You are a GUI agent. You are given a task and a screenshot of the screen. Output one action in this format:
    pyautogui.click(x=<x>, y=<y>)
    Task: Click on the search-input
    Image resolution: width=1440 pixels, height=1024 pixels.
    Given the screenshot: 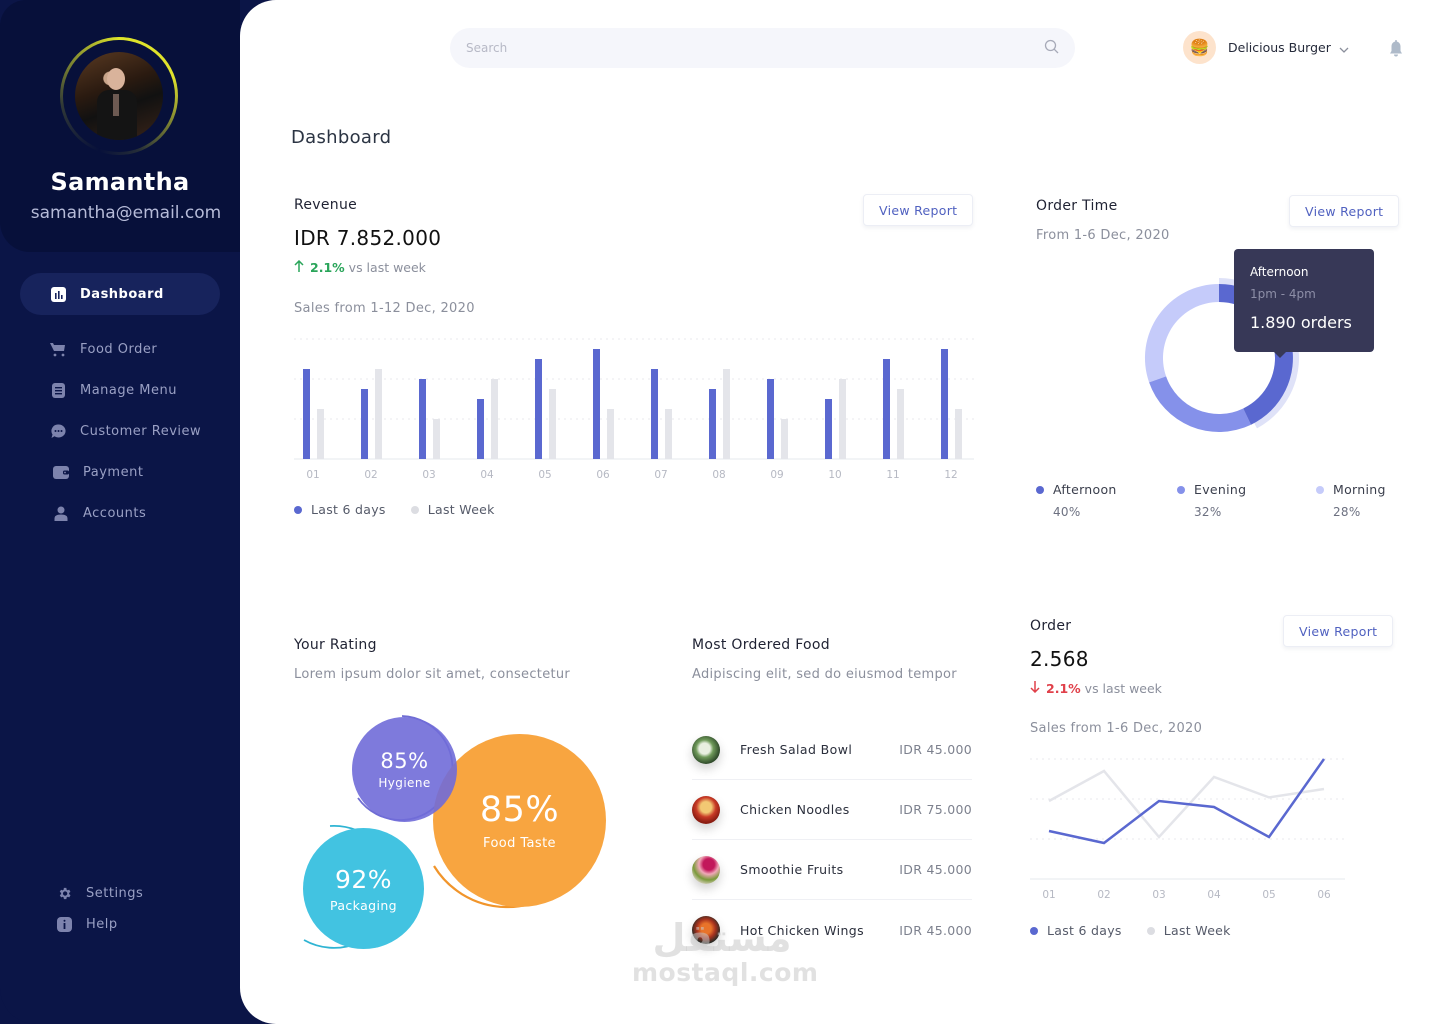 What is the action you would take?
    pyautogui.click(x=755, y=48)
    